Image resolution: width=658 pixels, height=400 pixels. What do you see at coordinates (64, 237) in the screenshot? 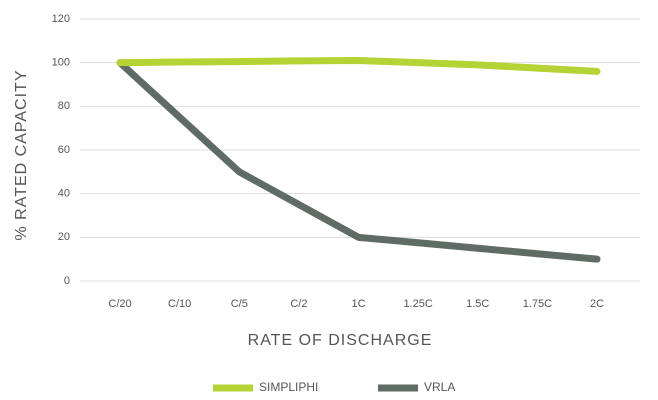
I see `y-tick-label: 20` at bounding box center [64, 237].